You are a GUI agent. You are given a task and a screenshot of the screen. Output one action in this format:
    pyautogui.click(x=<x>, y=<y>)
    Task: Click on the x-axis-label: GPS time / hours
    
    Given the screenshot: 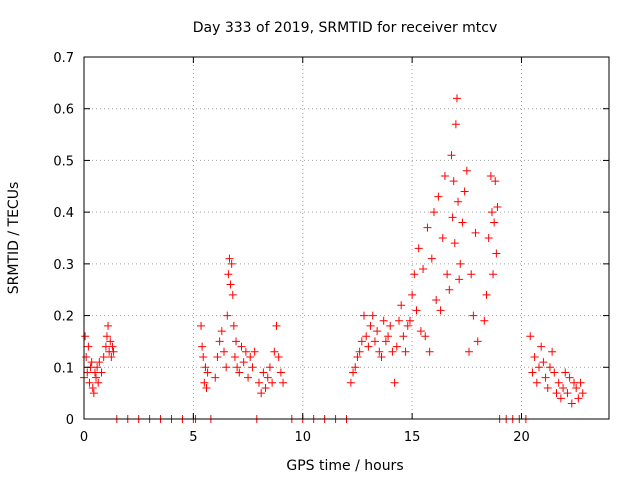 What is the action you would take?
    pyautogui.click(x=344, y=466)
    